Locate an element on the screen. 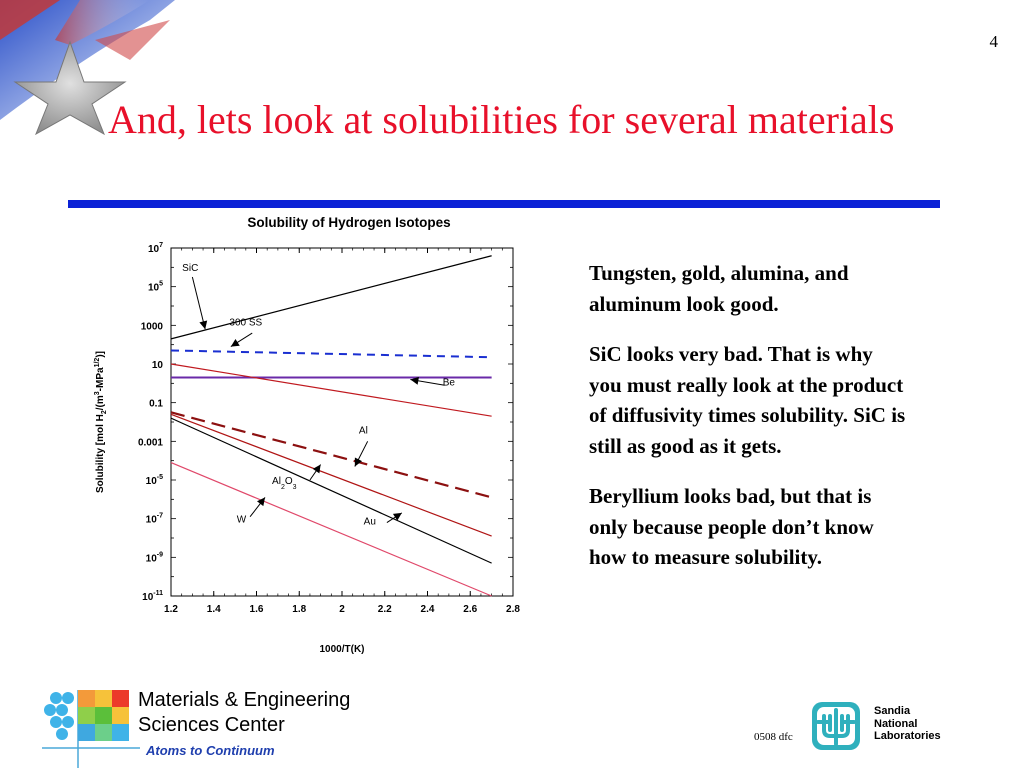 The width and height of the screenshot is (1024, 768). y-tick-label: 1000 is located at coordinates (152, 326).